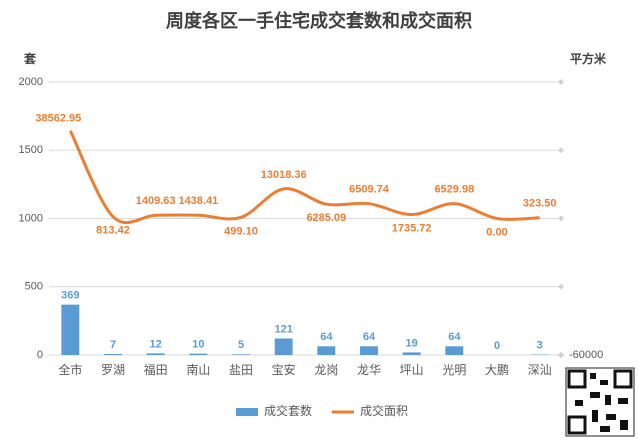 The image size is (639, 444). Describe the element at coordinates (241, 370) in the screenshot. I see `x-tick-label: 盐田` at that location.